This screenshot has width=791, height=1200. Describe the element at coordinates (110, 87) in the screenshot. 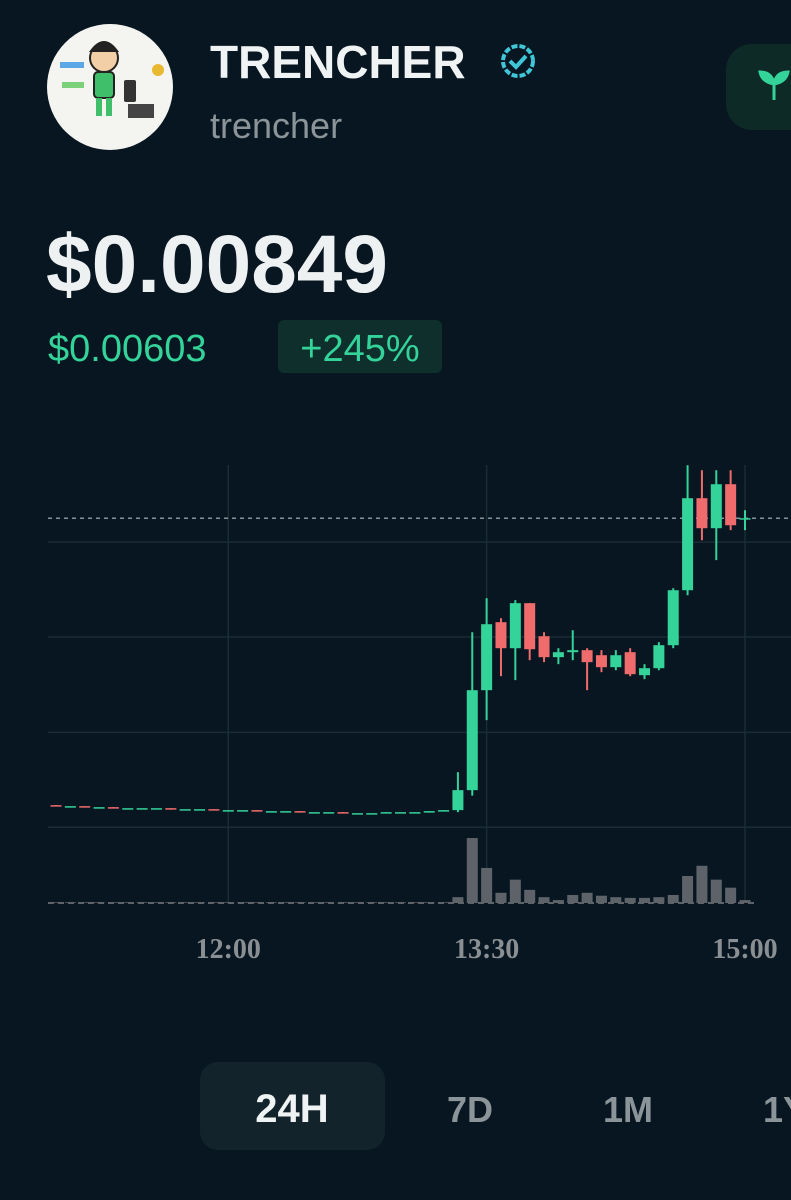

I see `avatar` at that location.